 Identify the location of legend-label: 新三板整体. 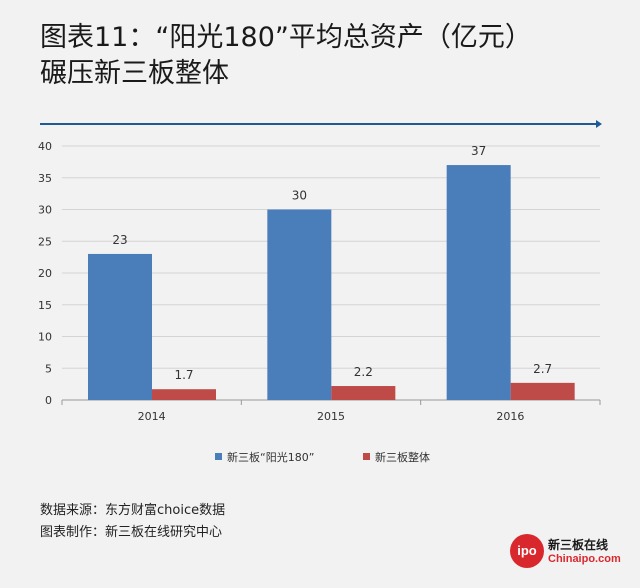
(402, 457).